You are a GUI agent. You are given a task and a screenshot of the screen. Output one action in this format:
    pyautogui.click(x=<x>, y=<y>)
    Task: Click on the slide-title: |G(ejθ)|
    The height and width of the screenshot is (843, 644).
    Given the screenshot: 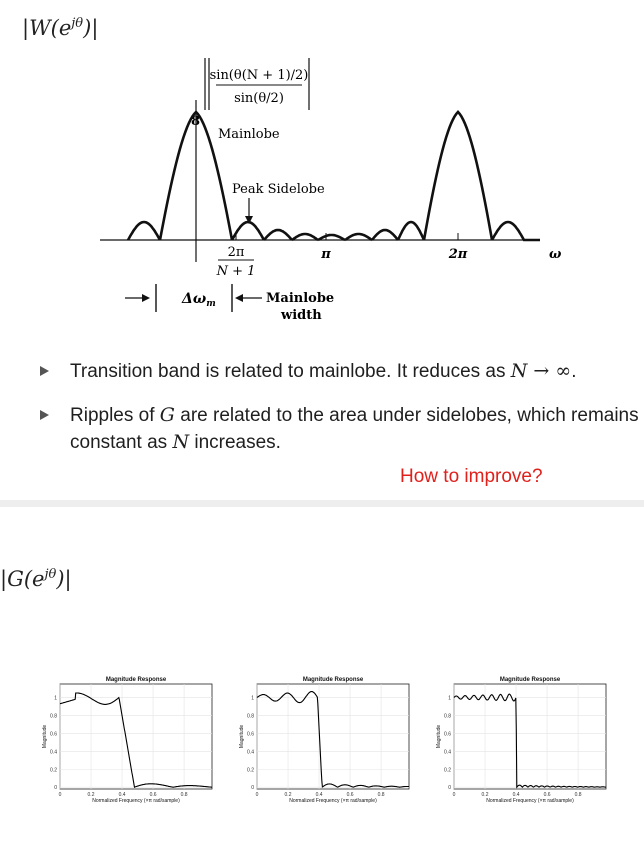 What is the action you would take?
    pyautogui.click(x=36, y=579)
    